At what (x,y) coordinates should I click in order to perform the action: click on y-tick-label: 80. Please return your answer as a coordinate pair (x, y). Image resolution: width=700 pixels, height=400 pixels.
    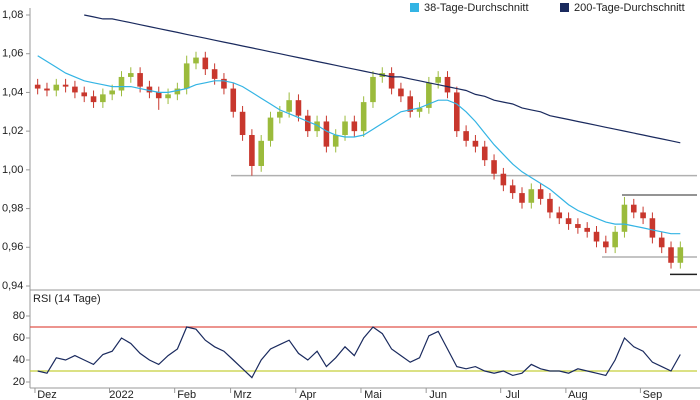
    Looking at the image, I should click on (19, 316).